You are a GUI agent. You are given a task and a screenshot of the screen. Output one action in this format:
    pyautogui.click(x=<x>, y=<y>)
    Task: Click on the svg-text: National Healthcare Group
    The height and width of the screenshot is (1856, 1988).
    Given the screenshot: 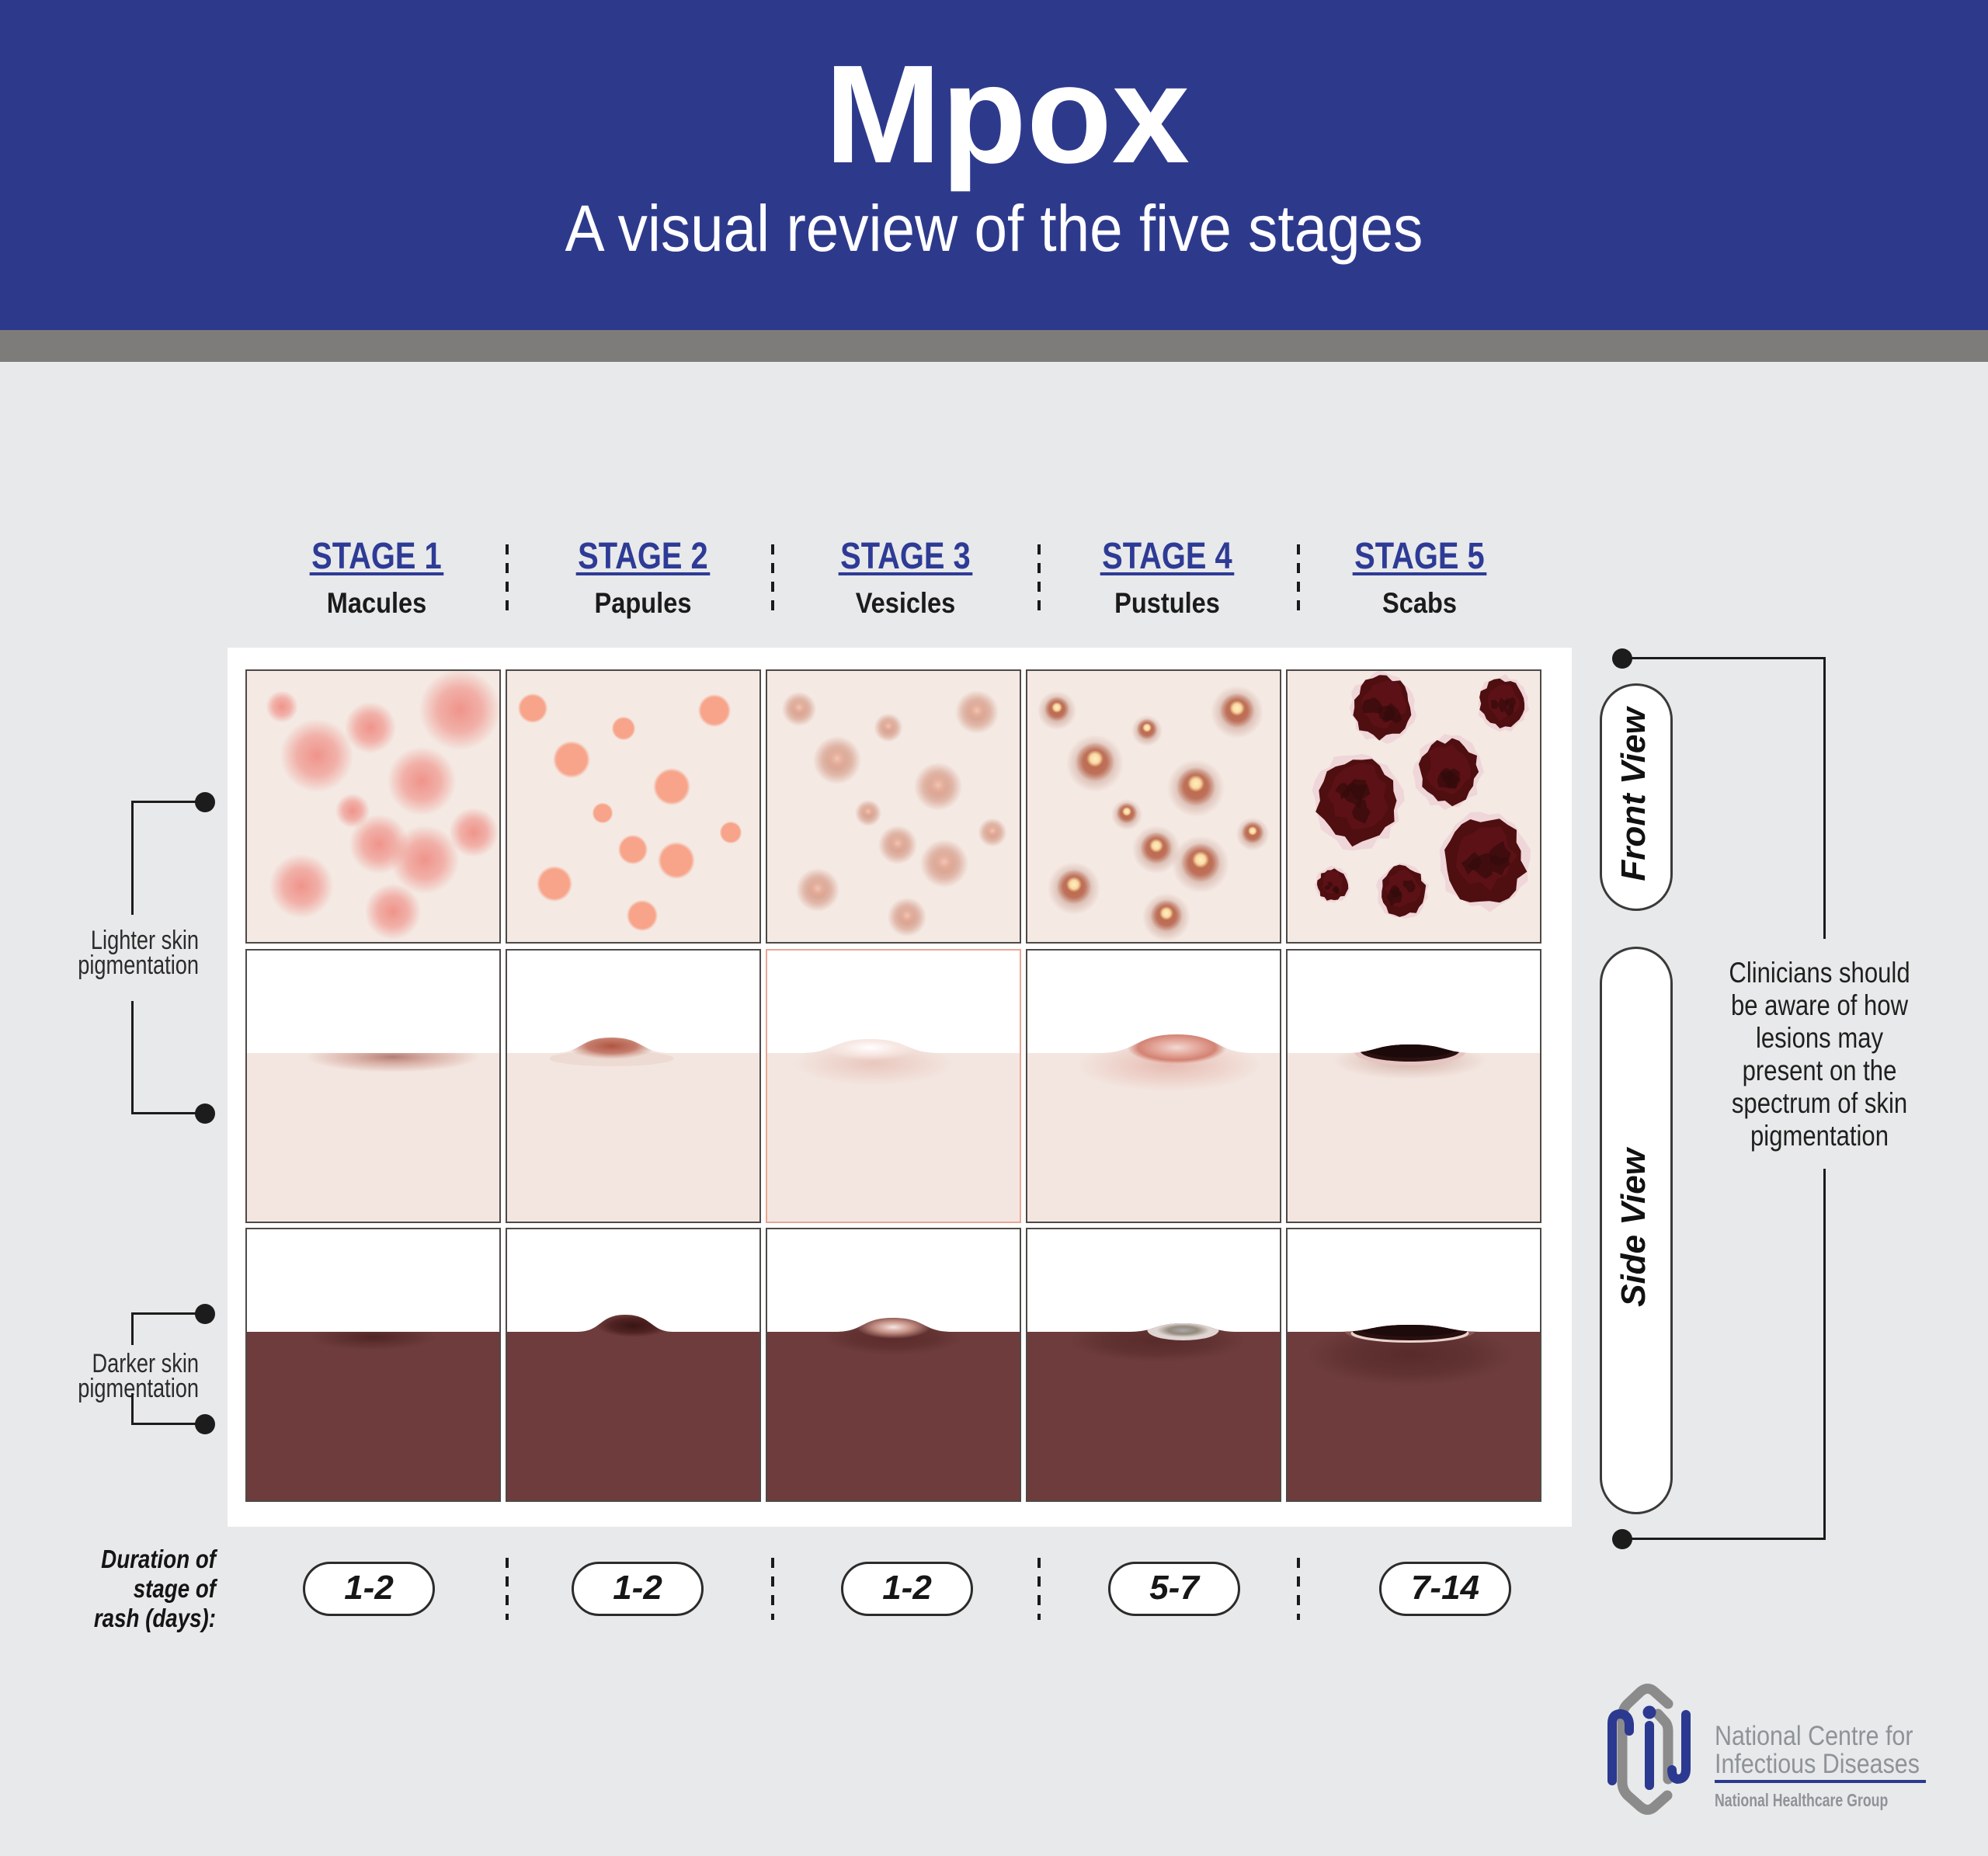 What is the action you would take?
    pyautogui.click(x=1801, y=1801)
    